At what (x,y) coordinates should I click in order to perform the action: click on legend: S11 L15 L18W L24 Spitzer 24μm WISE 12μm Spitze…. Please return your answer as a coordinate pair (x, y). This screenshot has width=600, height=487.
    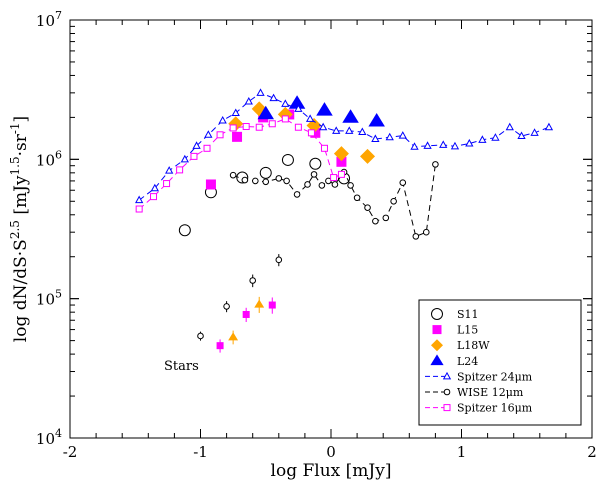
    Looking at the image, I should click on (500, 362).